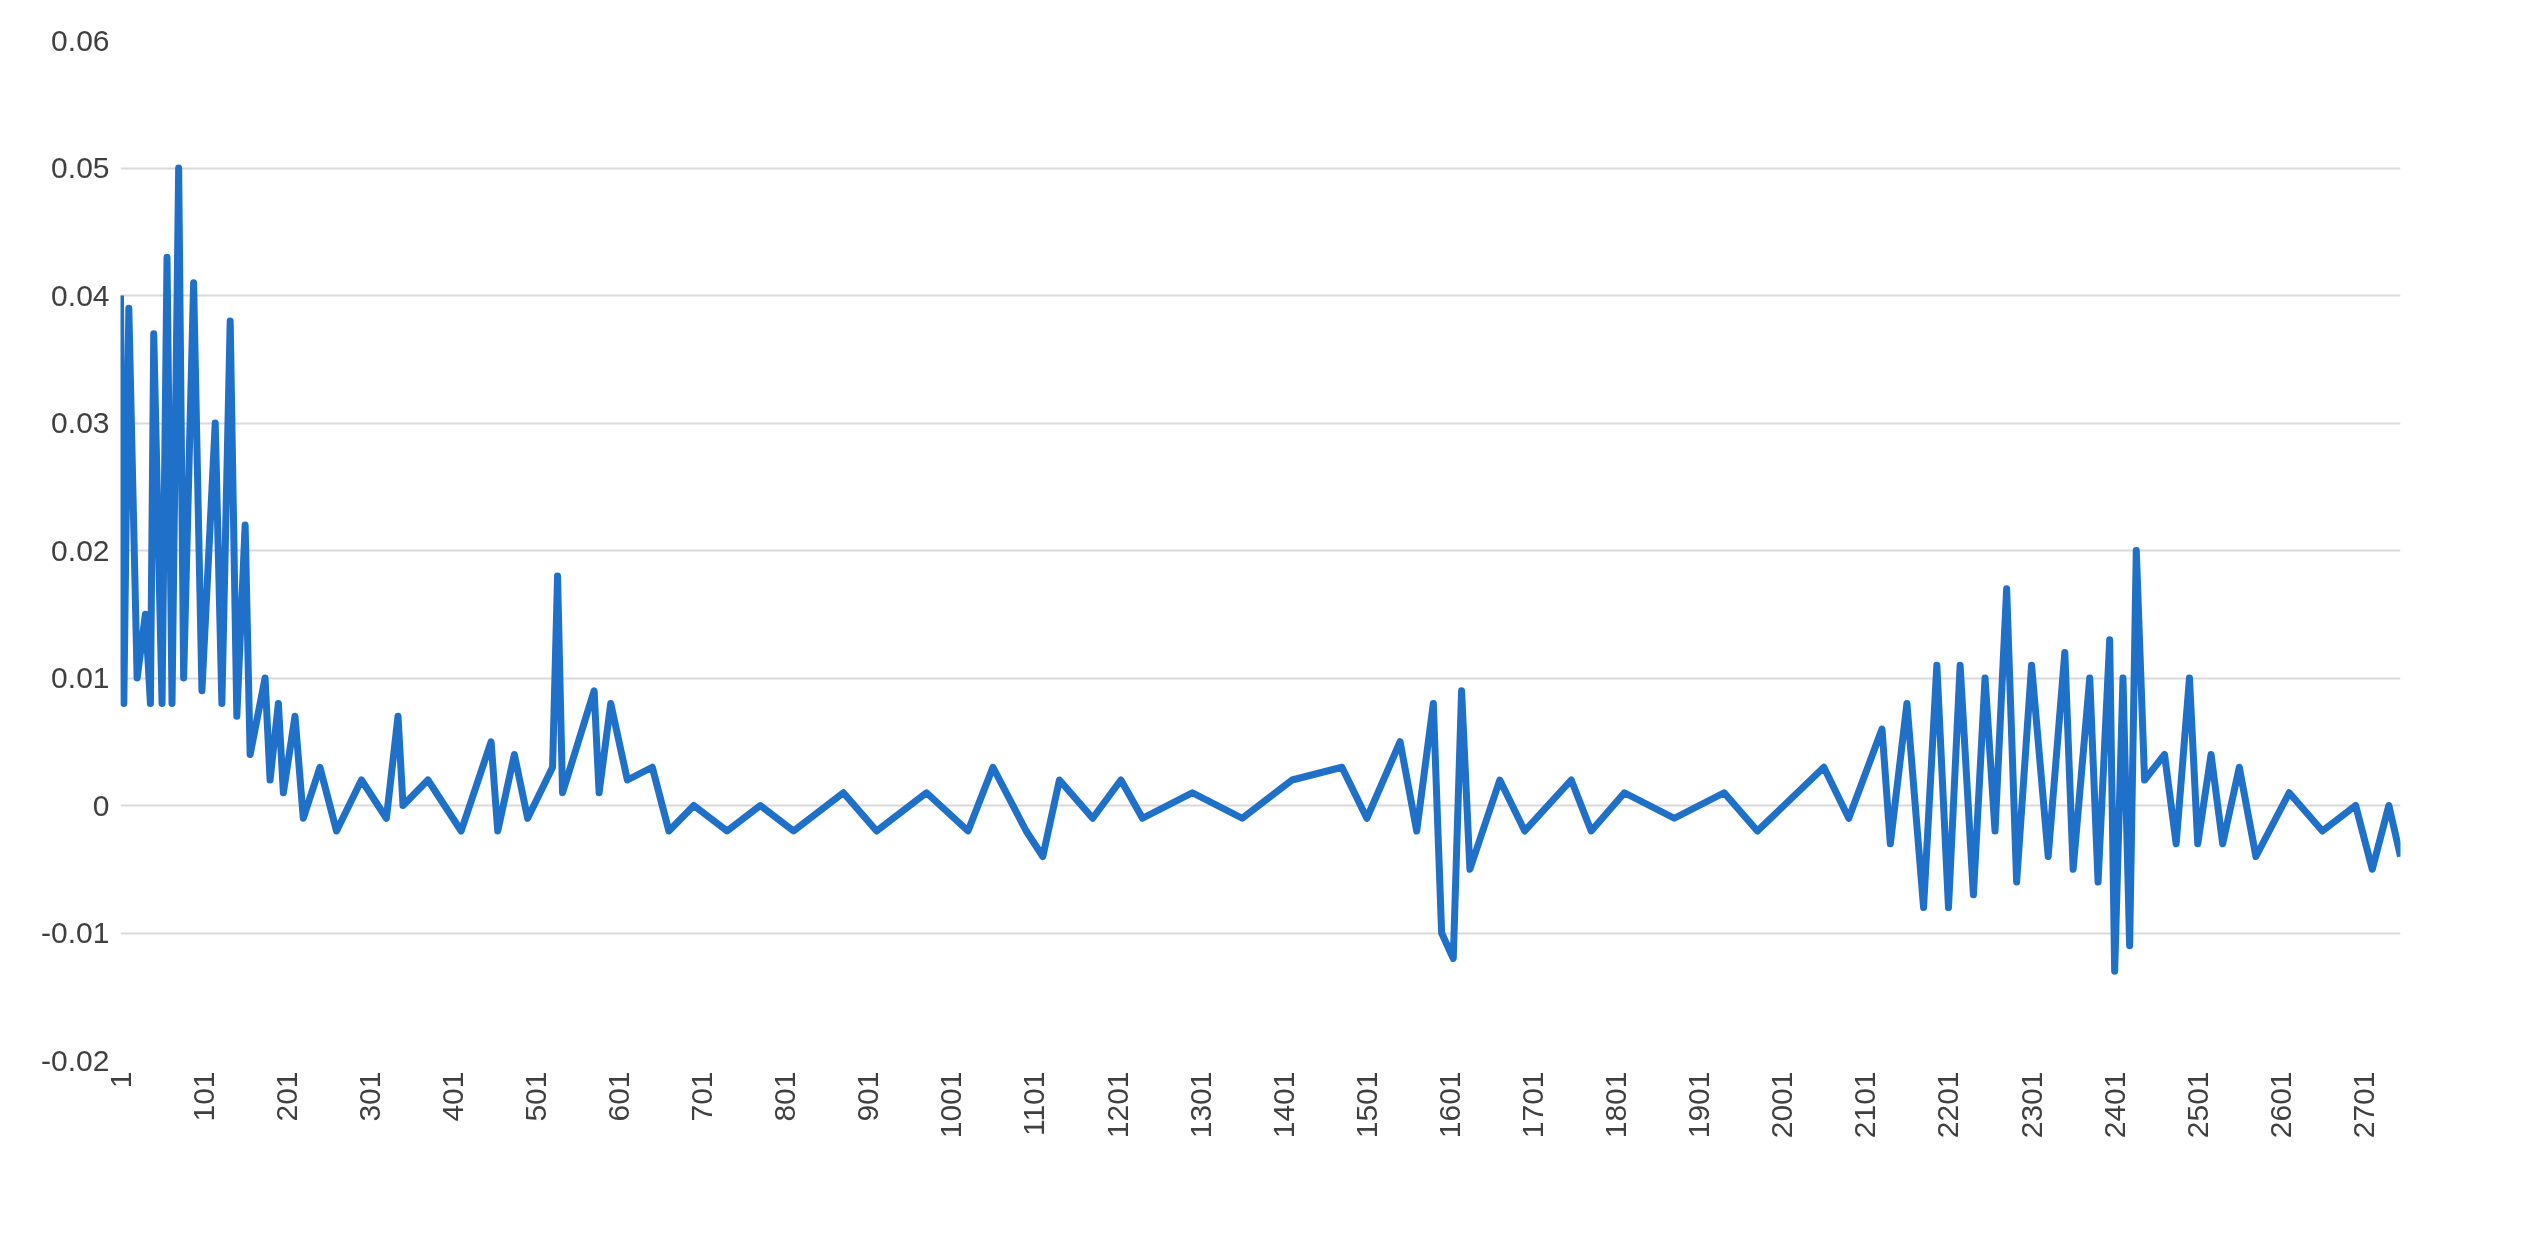 The height and width of the screenshot is (1250, 2548). I want to click on x-tick-label: 1801, so click(1616, 1105).